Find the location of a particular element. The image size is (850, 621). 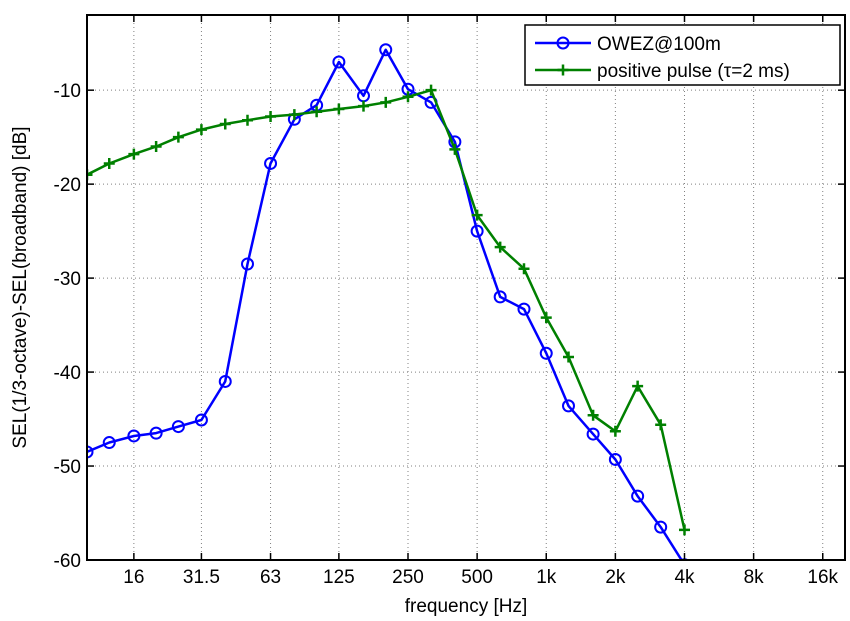

x-tick-label: 500 is located at coordinates (477, 577).